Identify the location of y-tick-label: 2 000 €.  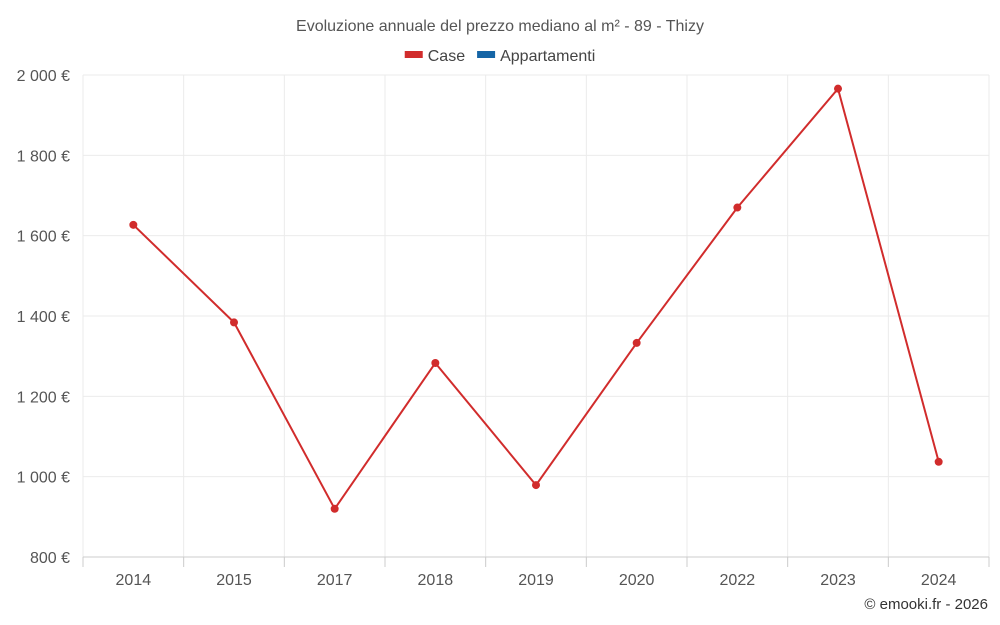
(43, 76).